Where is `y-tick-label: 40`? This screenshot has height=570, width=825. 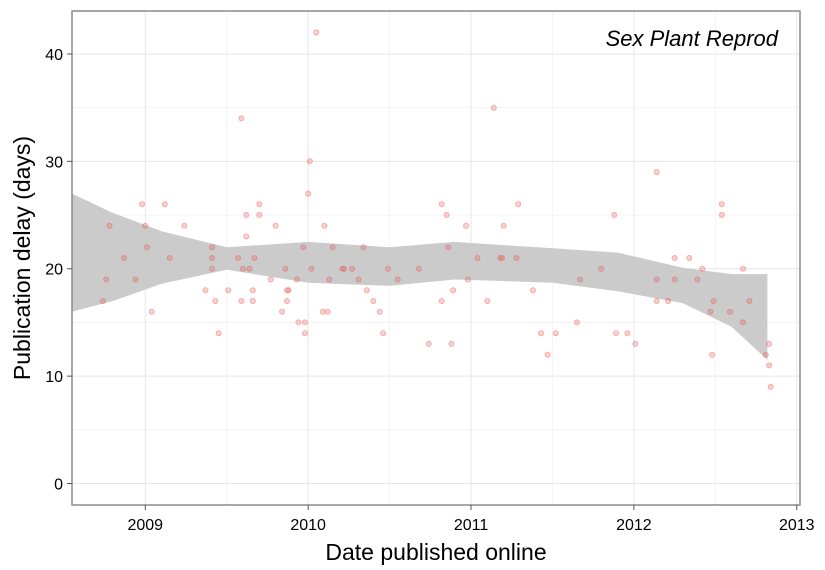
y-tick-label: 40 is located at coordinates (54, 55).